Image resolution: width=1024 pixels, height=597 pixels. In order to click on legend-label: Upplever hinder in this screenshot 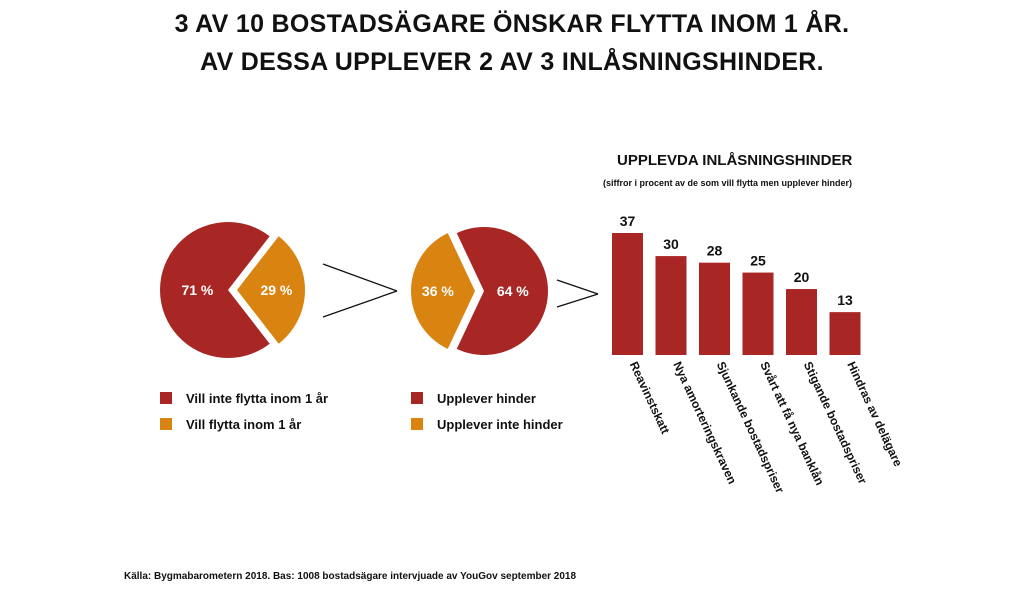, I will do `click(486, 398)`.